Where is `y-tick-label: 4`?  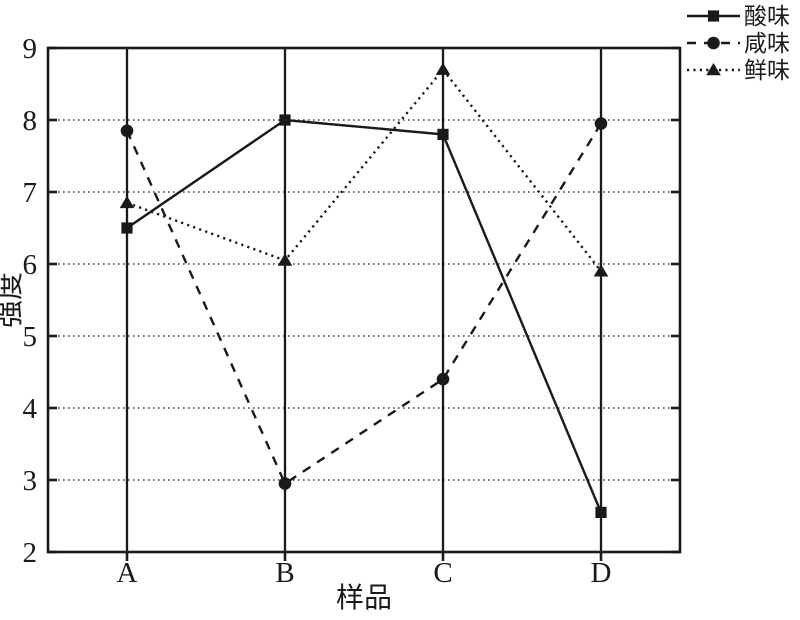
y-tick-label: 4 is located at coordinates (30, 409).